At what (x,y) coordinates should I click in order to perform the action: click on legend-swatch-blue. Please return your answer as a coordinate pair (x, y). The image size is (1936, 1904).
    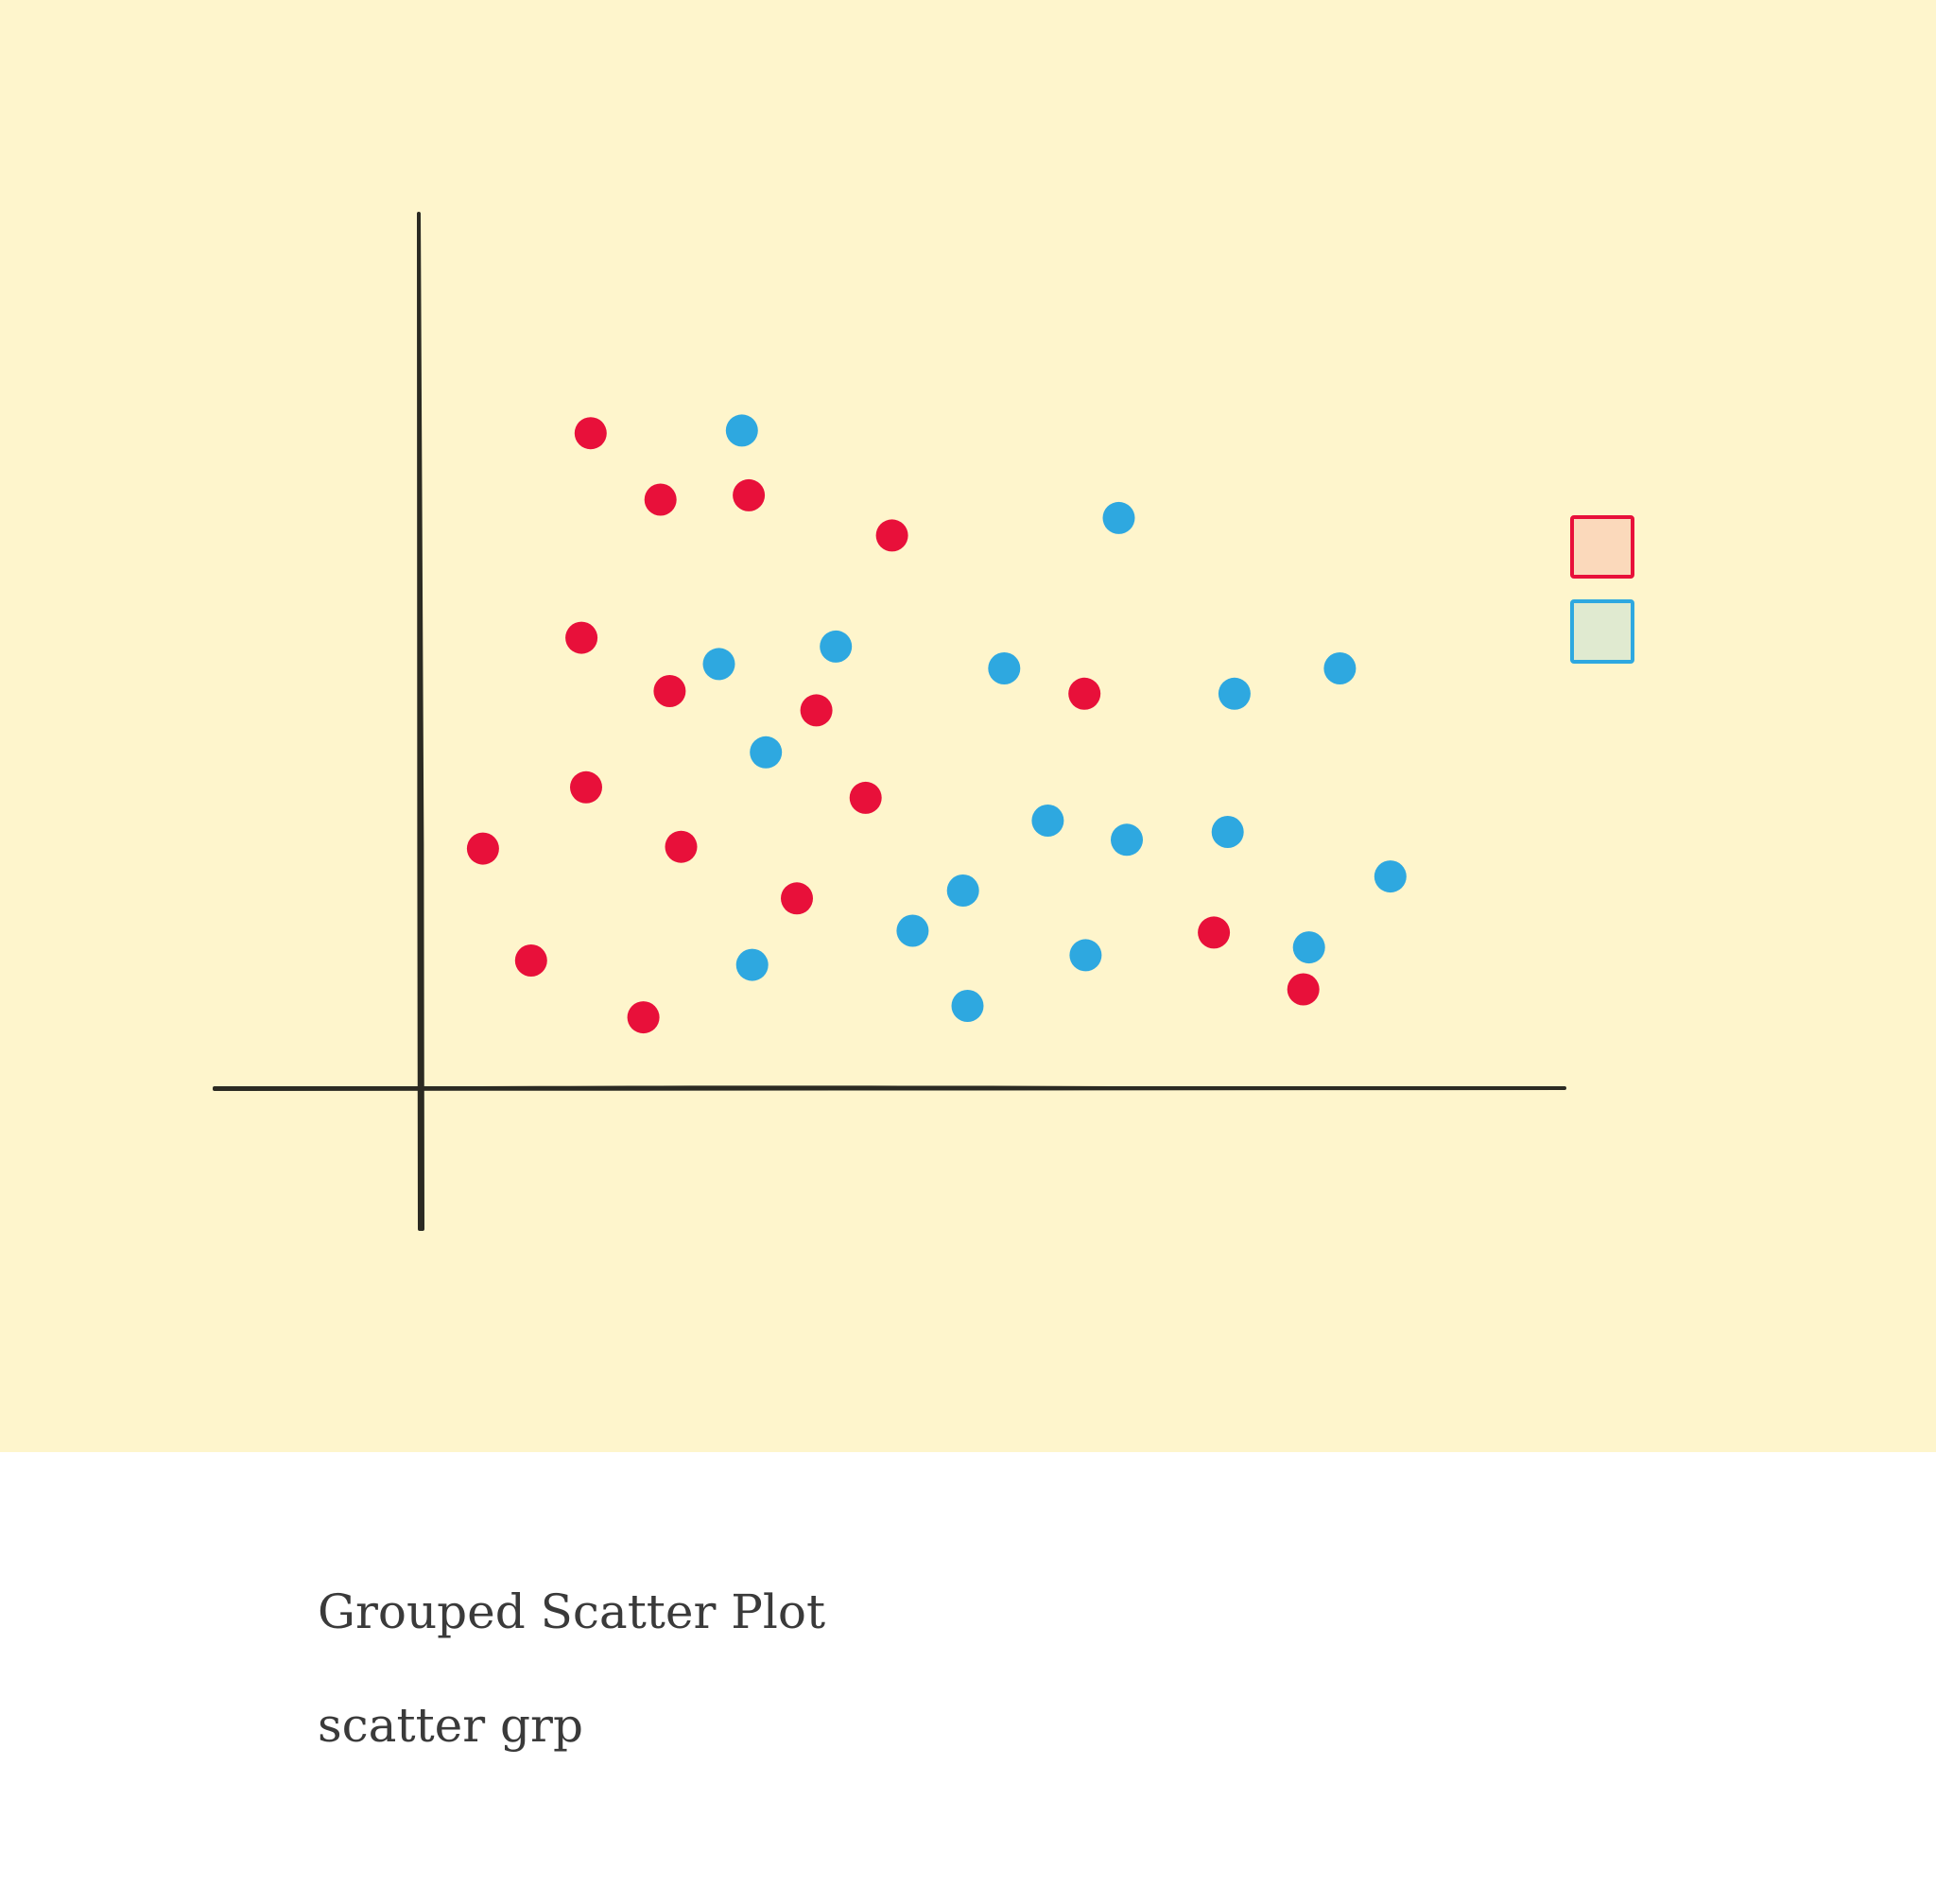
    Looking at the image, I should click on (1602, 631).